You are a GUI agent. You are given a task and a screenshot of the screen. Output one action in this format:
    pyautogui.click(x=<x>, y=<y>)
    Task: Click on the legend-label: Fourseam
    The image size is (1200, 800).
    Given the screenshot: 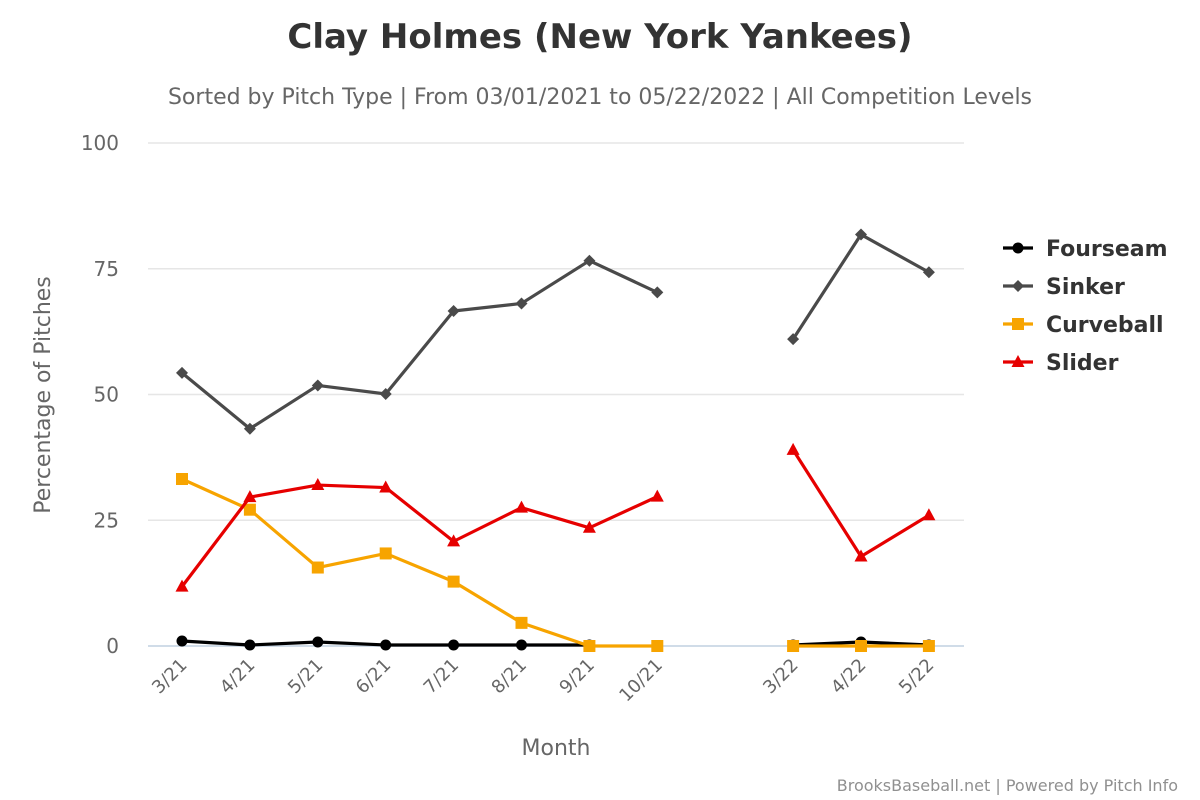 What is the action you would take?
    pyautogui.click(x=1107, y=249)
    